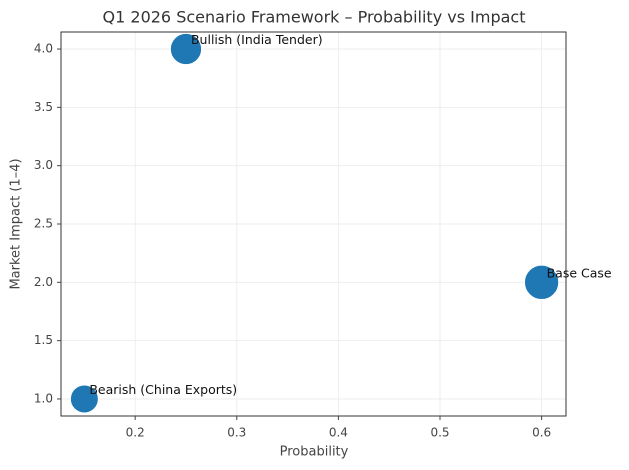 The width and height of the screenshot is (629, 470). What do you see at coordinates (16, 223) in the screenshot?
I see `y-axis-label: Market Impact (1–4)` at bounding box center [16, 223].